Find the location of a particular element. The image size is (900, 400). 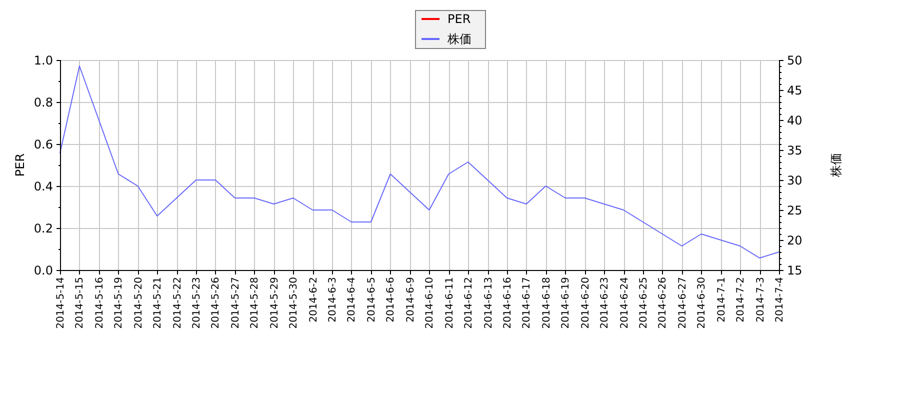

x-tick-label: 2014-5-22 is located at coordinates (177, 303).